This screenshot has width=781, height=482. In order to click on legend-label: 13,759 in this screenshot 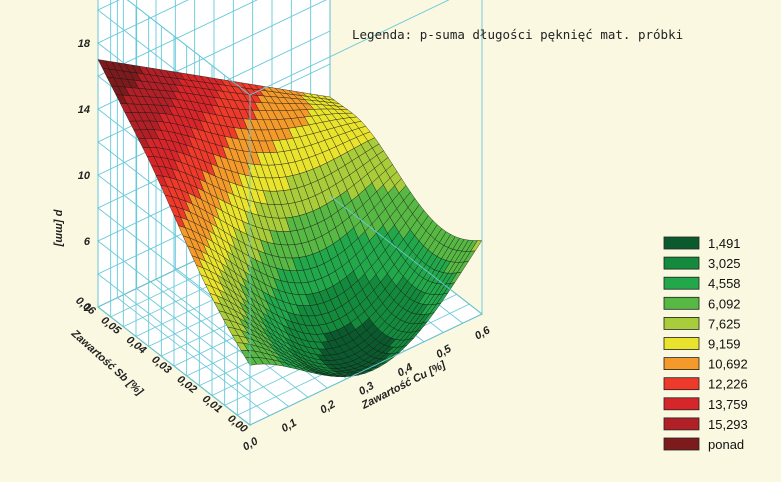, I will do `click(728, 404)`.